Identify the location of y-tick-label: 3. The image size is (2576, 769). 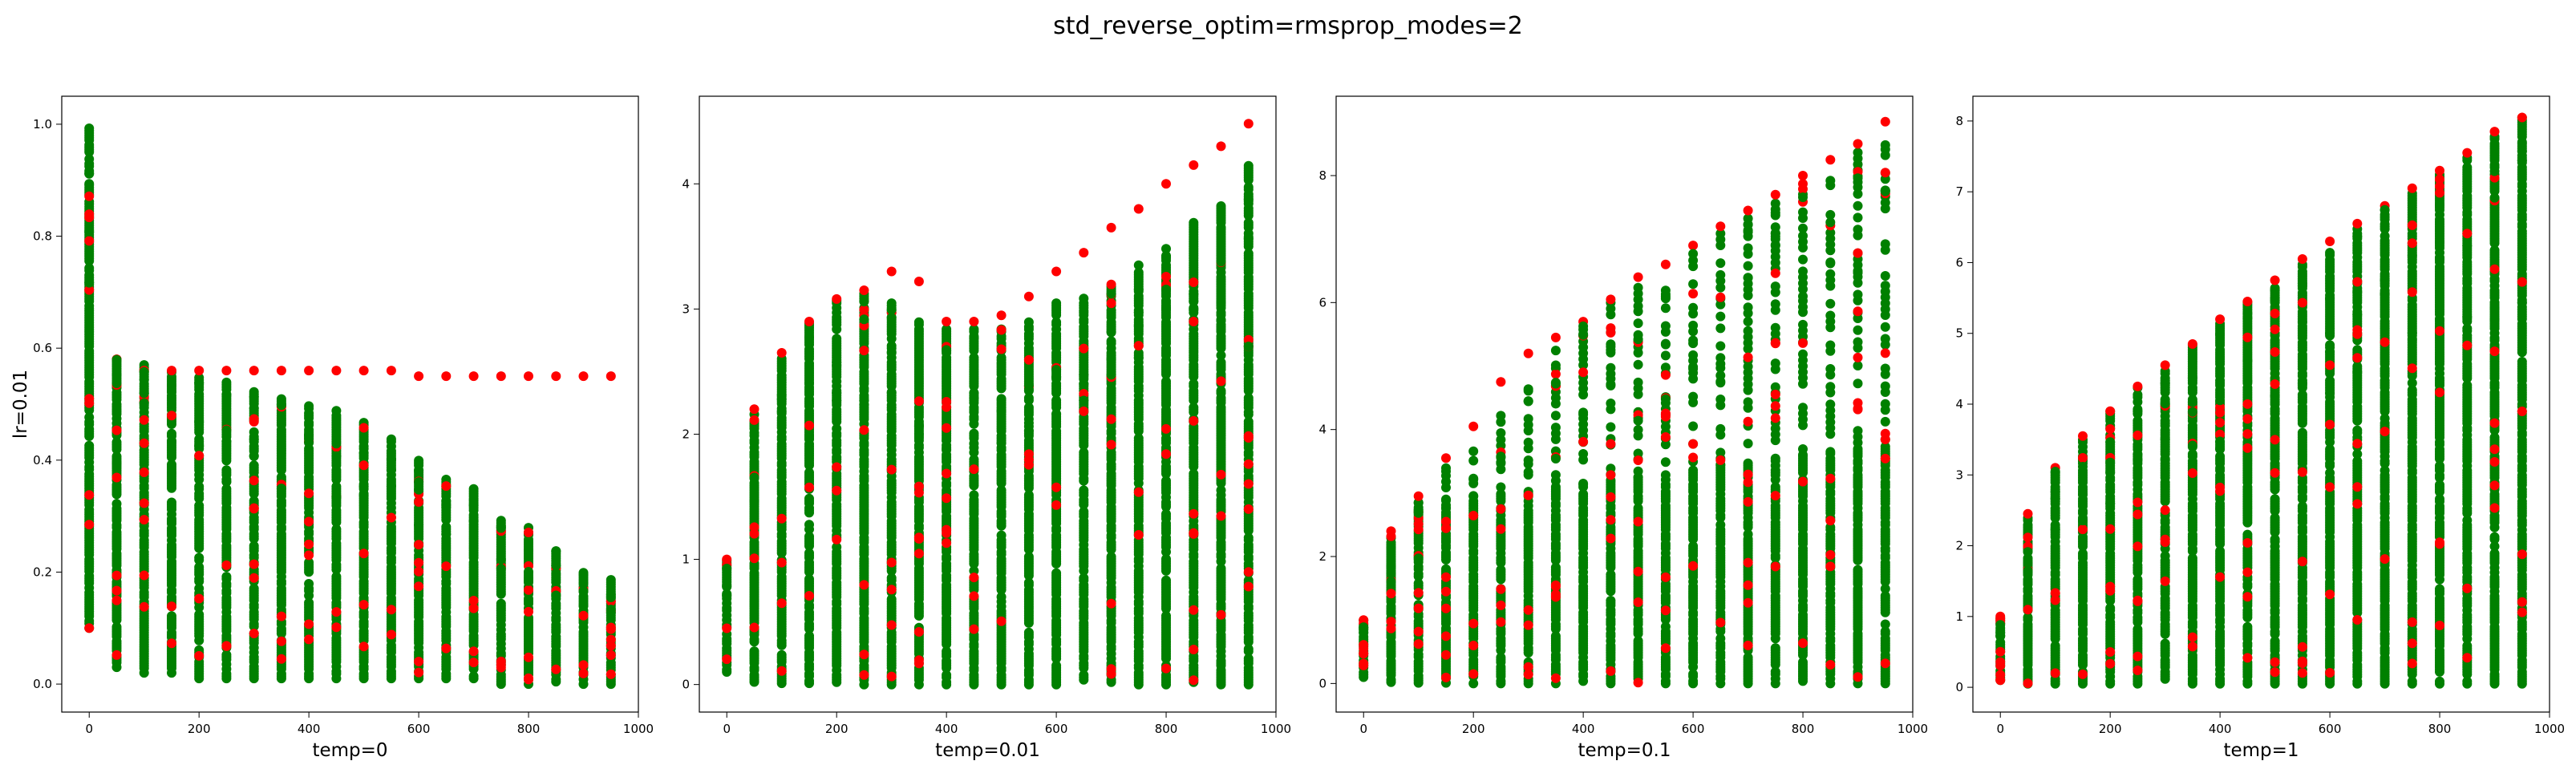
(686, 309).